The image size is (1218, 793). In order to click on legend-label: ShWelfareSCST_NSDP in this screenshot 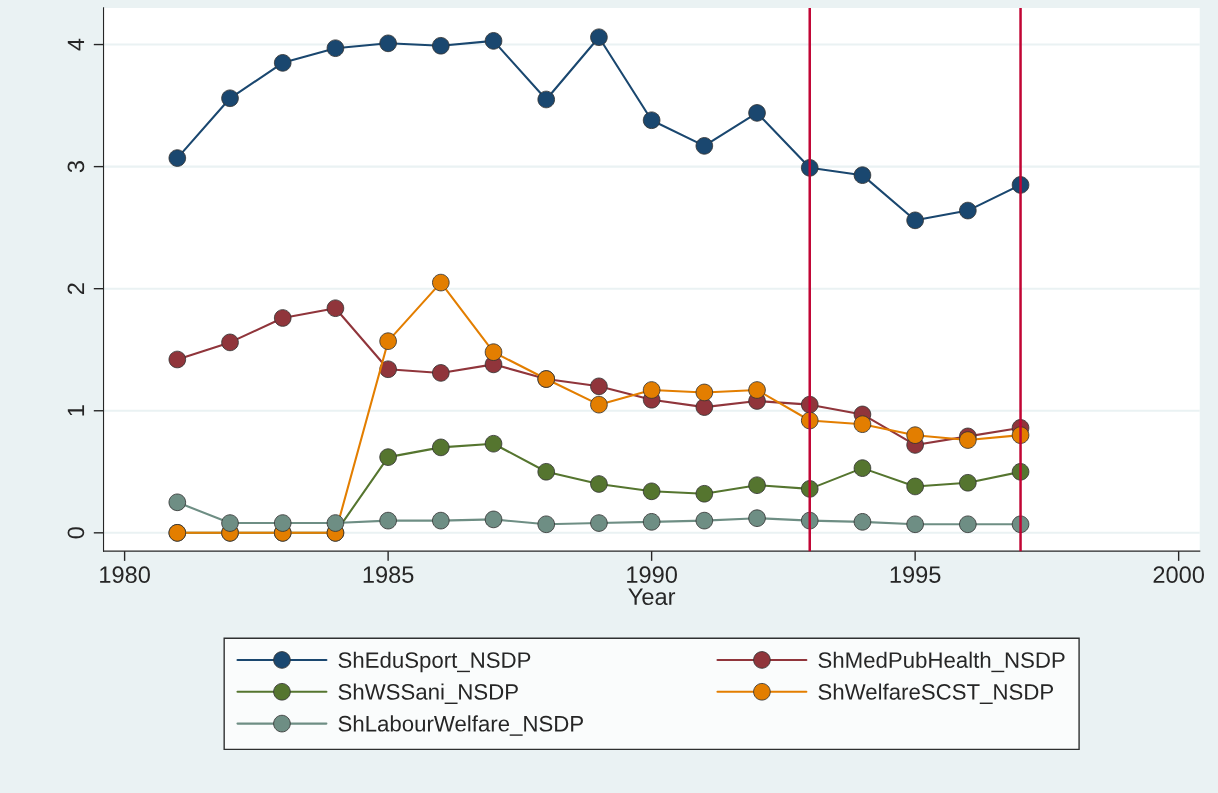, I will do `click(936, 693)`.